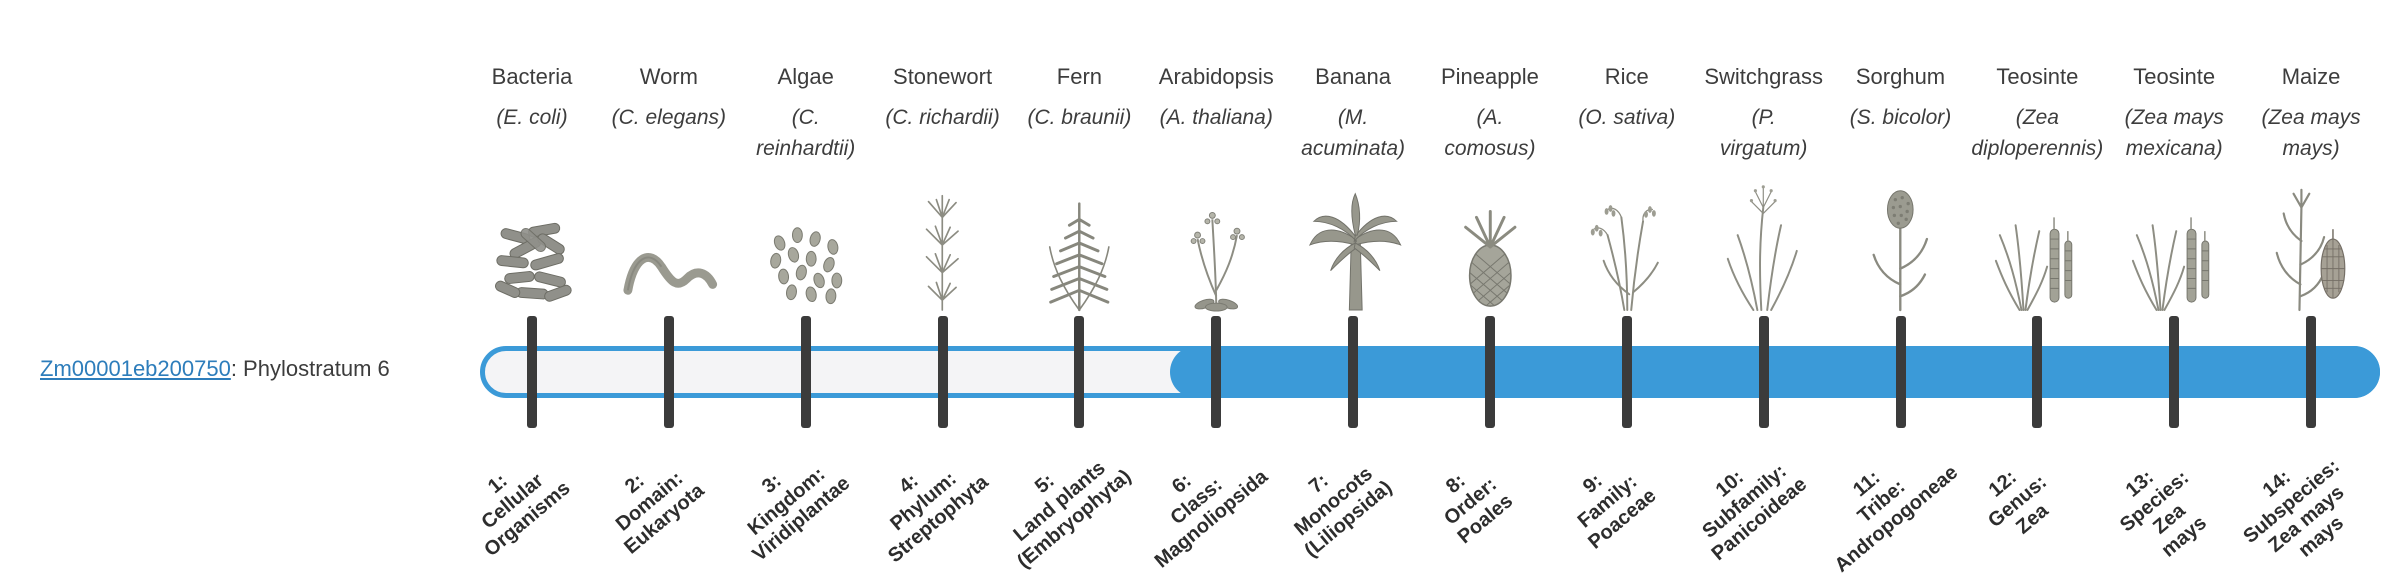 The image size is (2400, 580). Describe the element at coordinates (1490, 133) in the screenshot. I see `organism-scientific-name: (A. comosus)` at that location.